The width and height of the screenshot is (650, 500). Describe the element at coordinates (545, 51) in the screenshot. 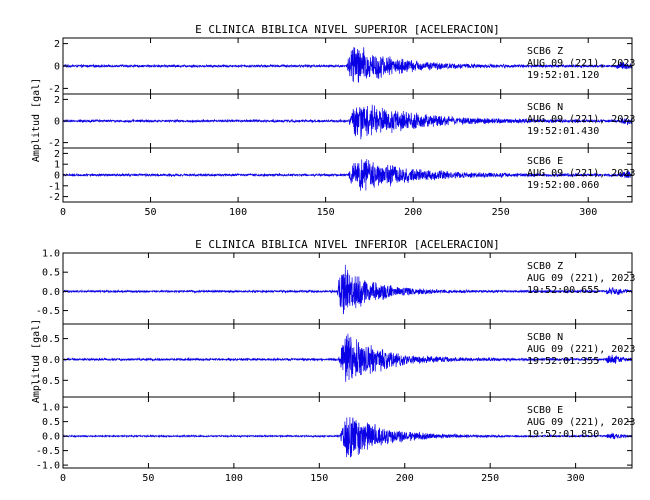

I see `station-label: SCB6 Z` at that location.